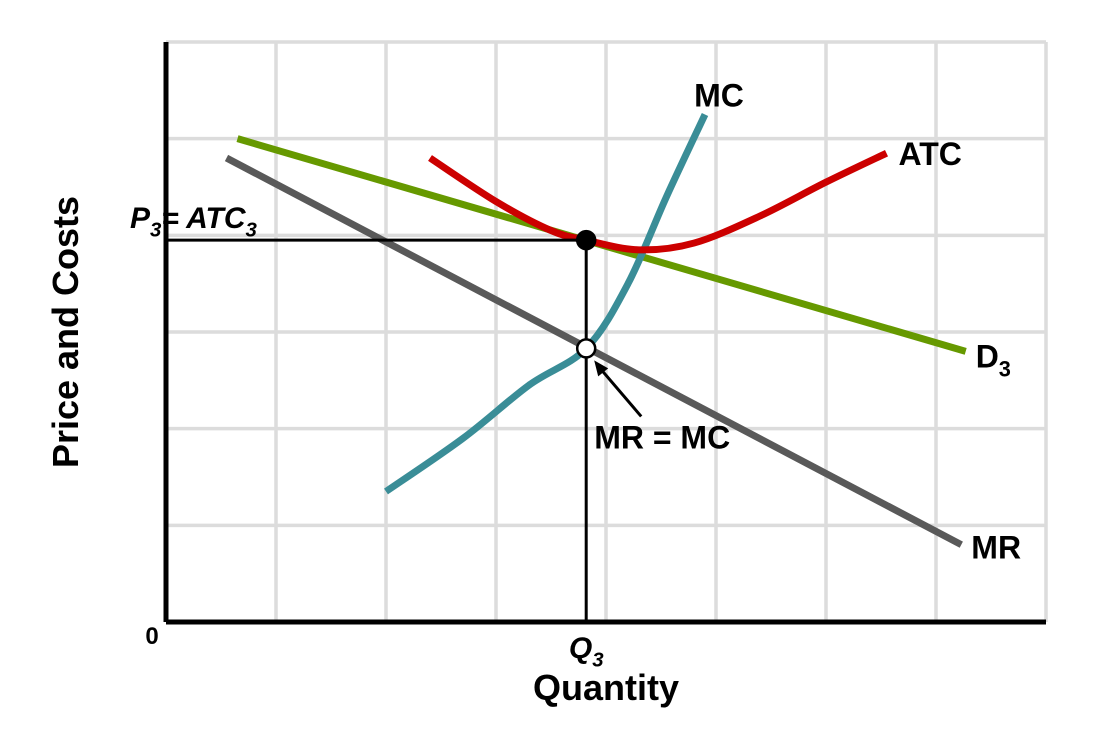  I want to click on series-label-mc: MC, so click(719, 96).